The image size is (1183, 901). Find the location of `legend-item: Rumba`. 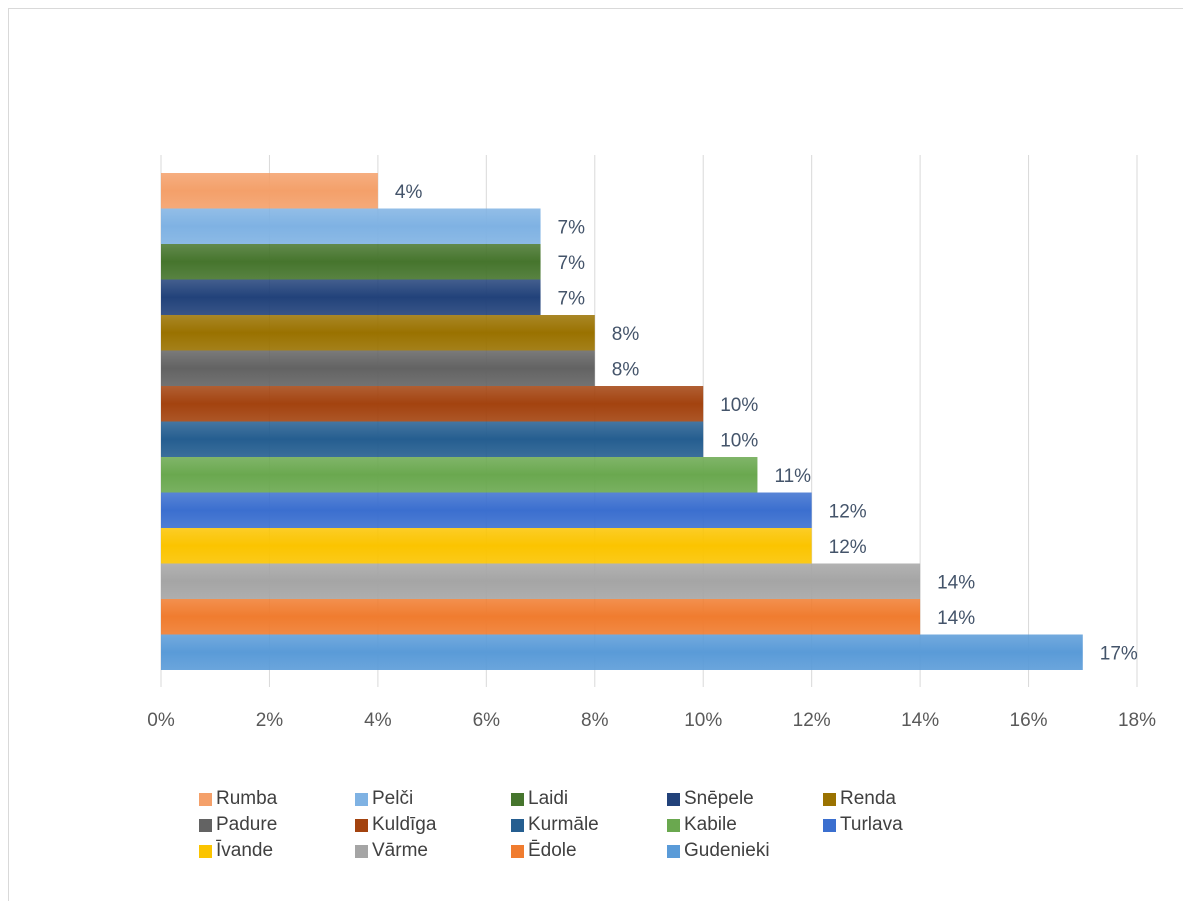

legend-item: Rumba is located at coordinates (277, 799).